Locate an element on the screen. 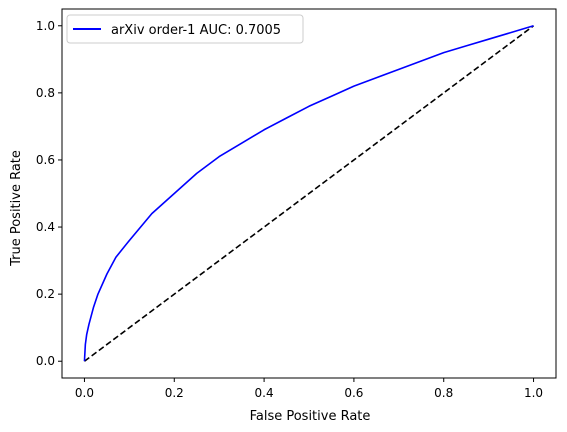 The height and width of the screenshot is (432, 567). legend-frame is located at coordinates (185, 29).